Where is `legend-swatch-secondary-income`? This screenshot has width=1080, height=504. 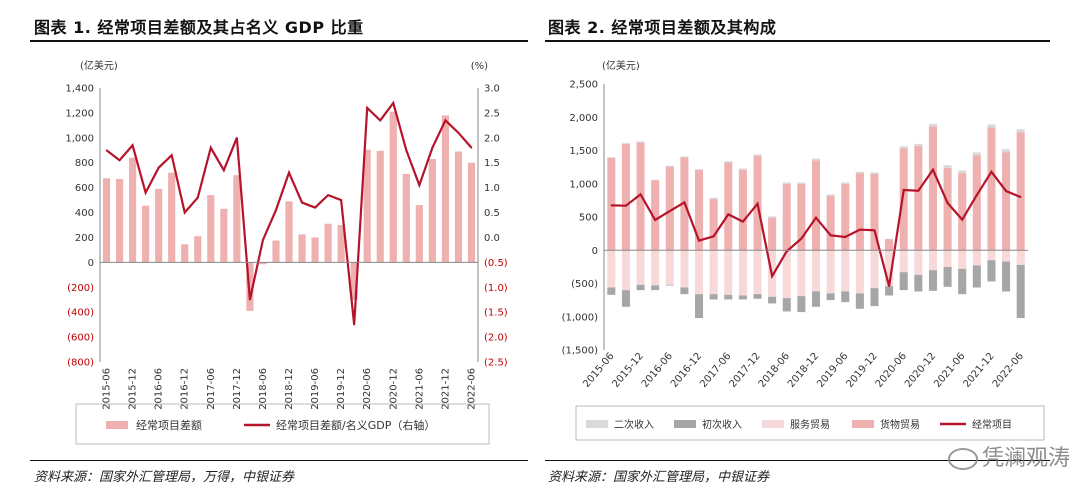
legend-swatch-secondary-income is located at coordinates (597, 424).